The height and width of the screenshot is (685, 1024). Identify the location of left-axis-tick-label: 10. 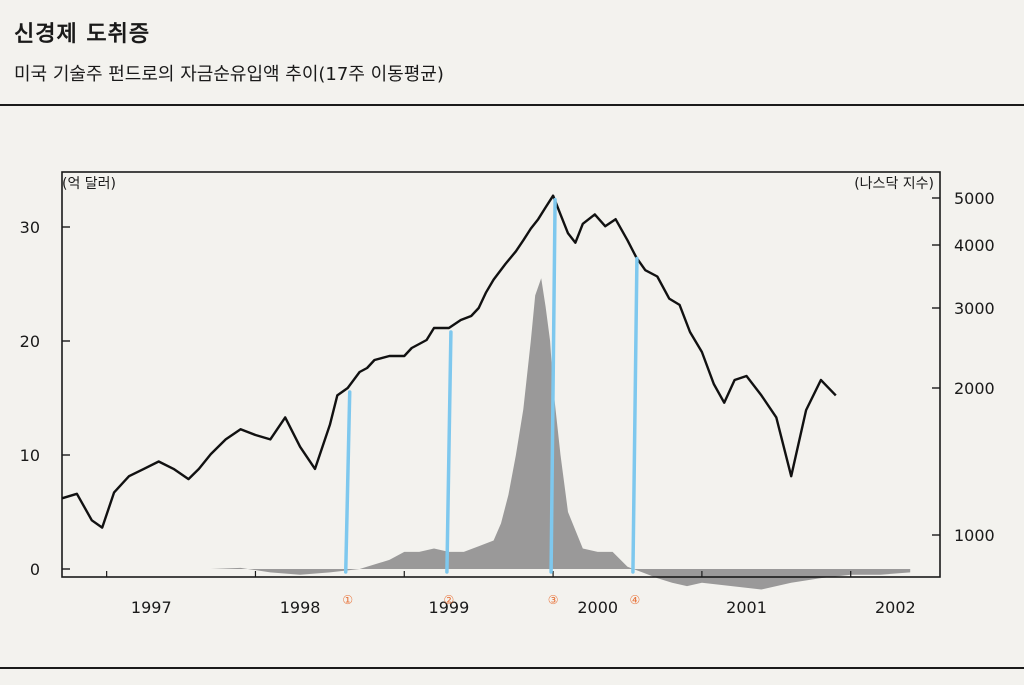
(30, 455).